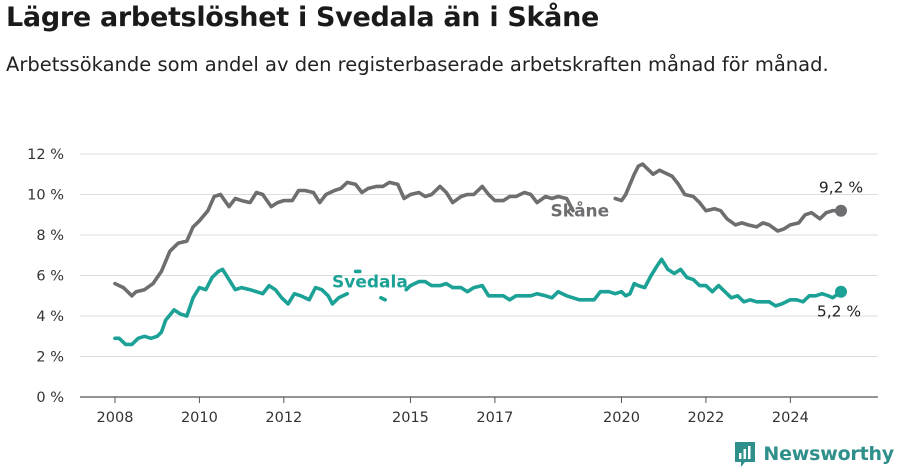 The height and width of the screenshot is (474, 900). Describe the element at coordinates (580, 211) in the screenshot. I see `series-name-skane: Skåne` at that location.